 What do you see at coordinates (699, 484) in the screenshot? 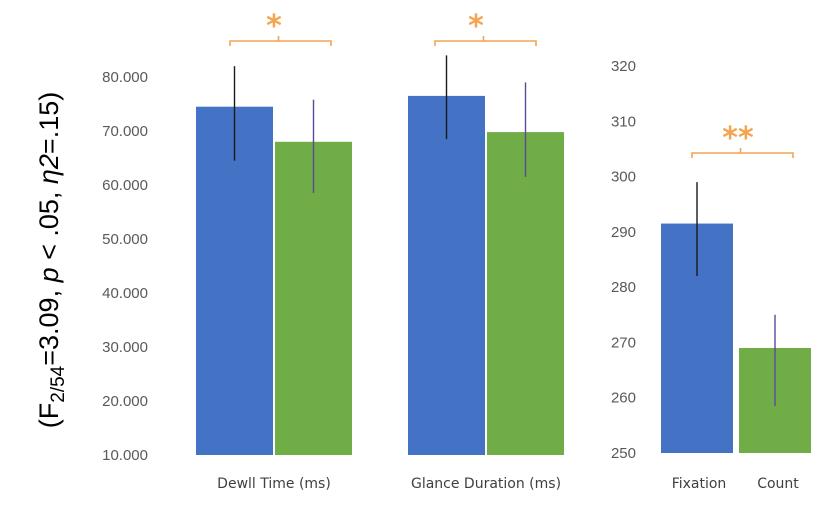
I see `category-label: Fixation` at bounding box center [699, 484].